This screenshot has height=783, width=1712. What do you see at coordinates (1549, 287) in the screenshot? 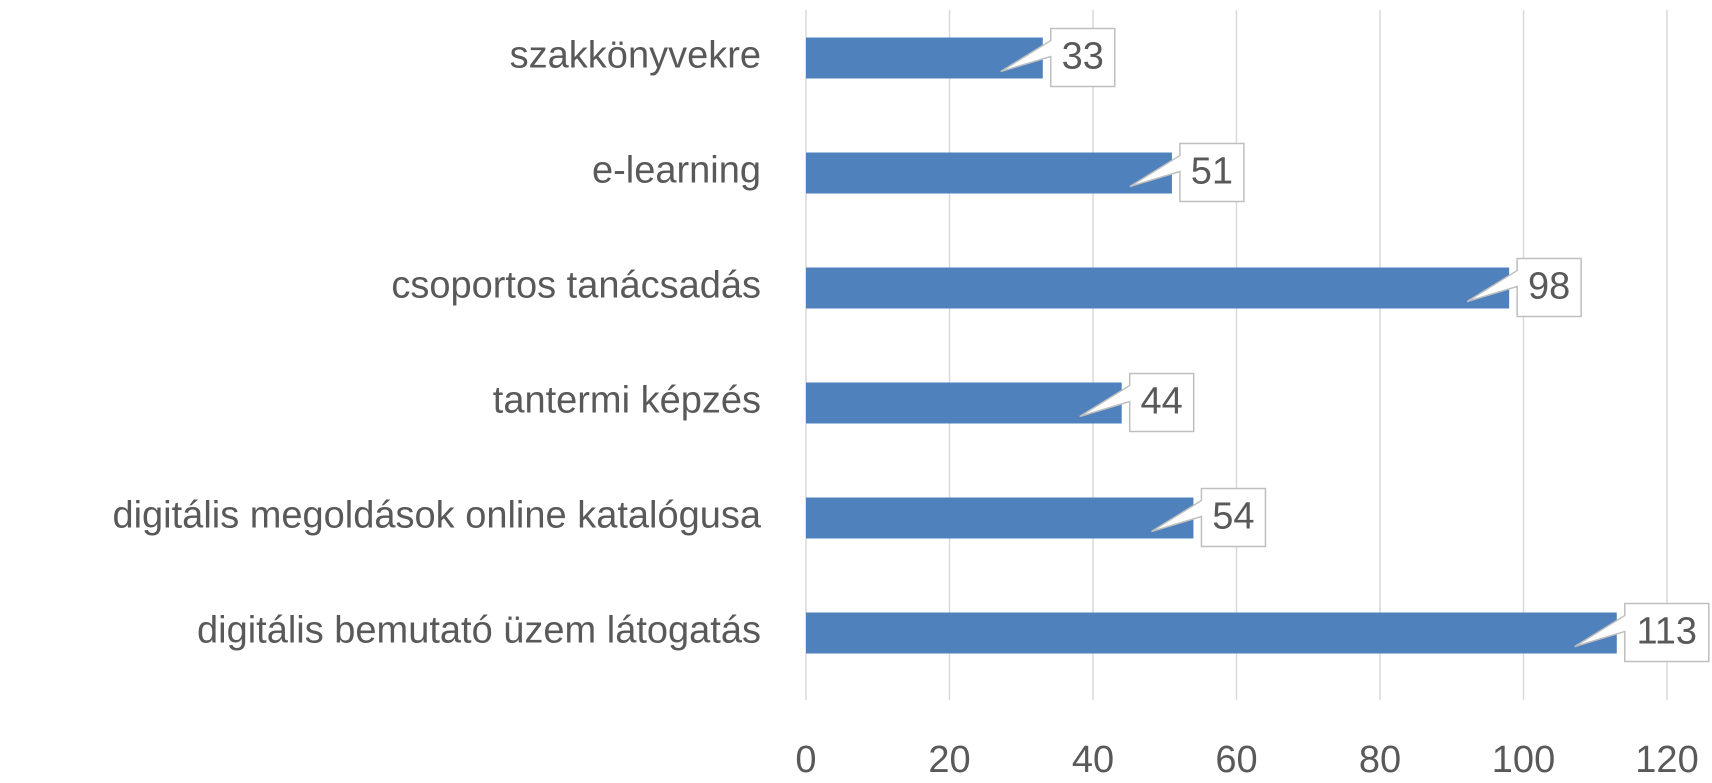
I see `data-label: 98` at bounding box center [1549, 287].